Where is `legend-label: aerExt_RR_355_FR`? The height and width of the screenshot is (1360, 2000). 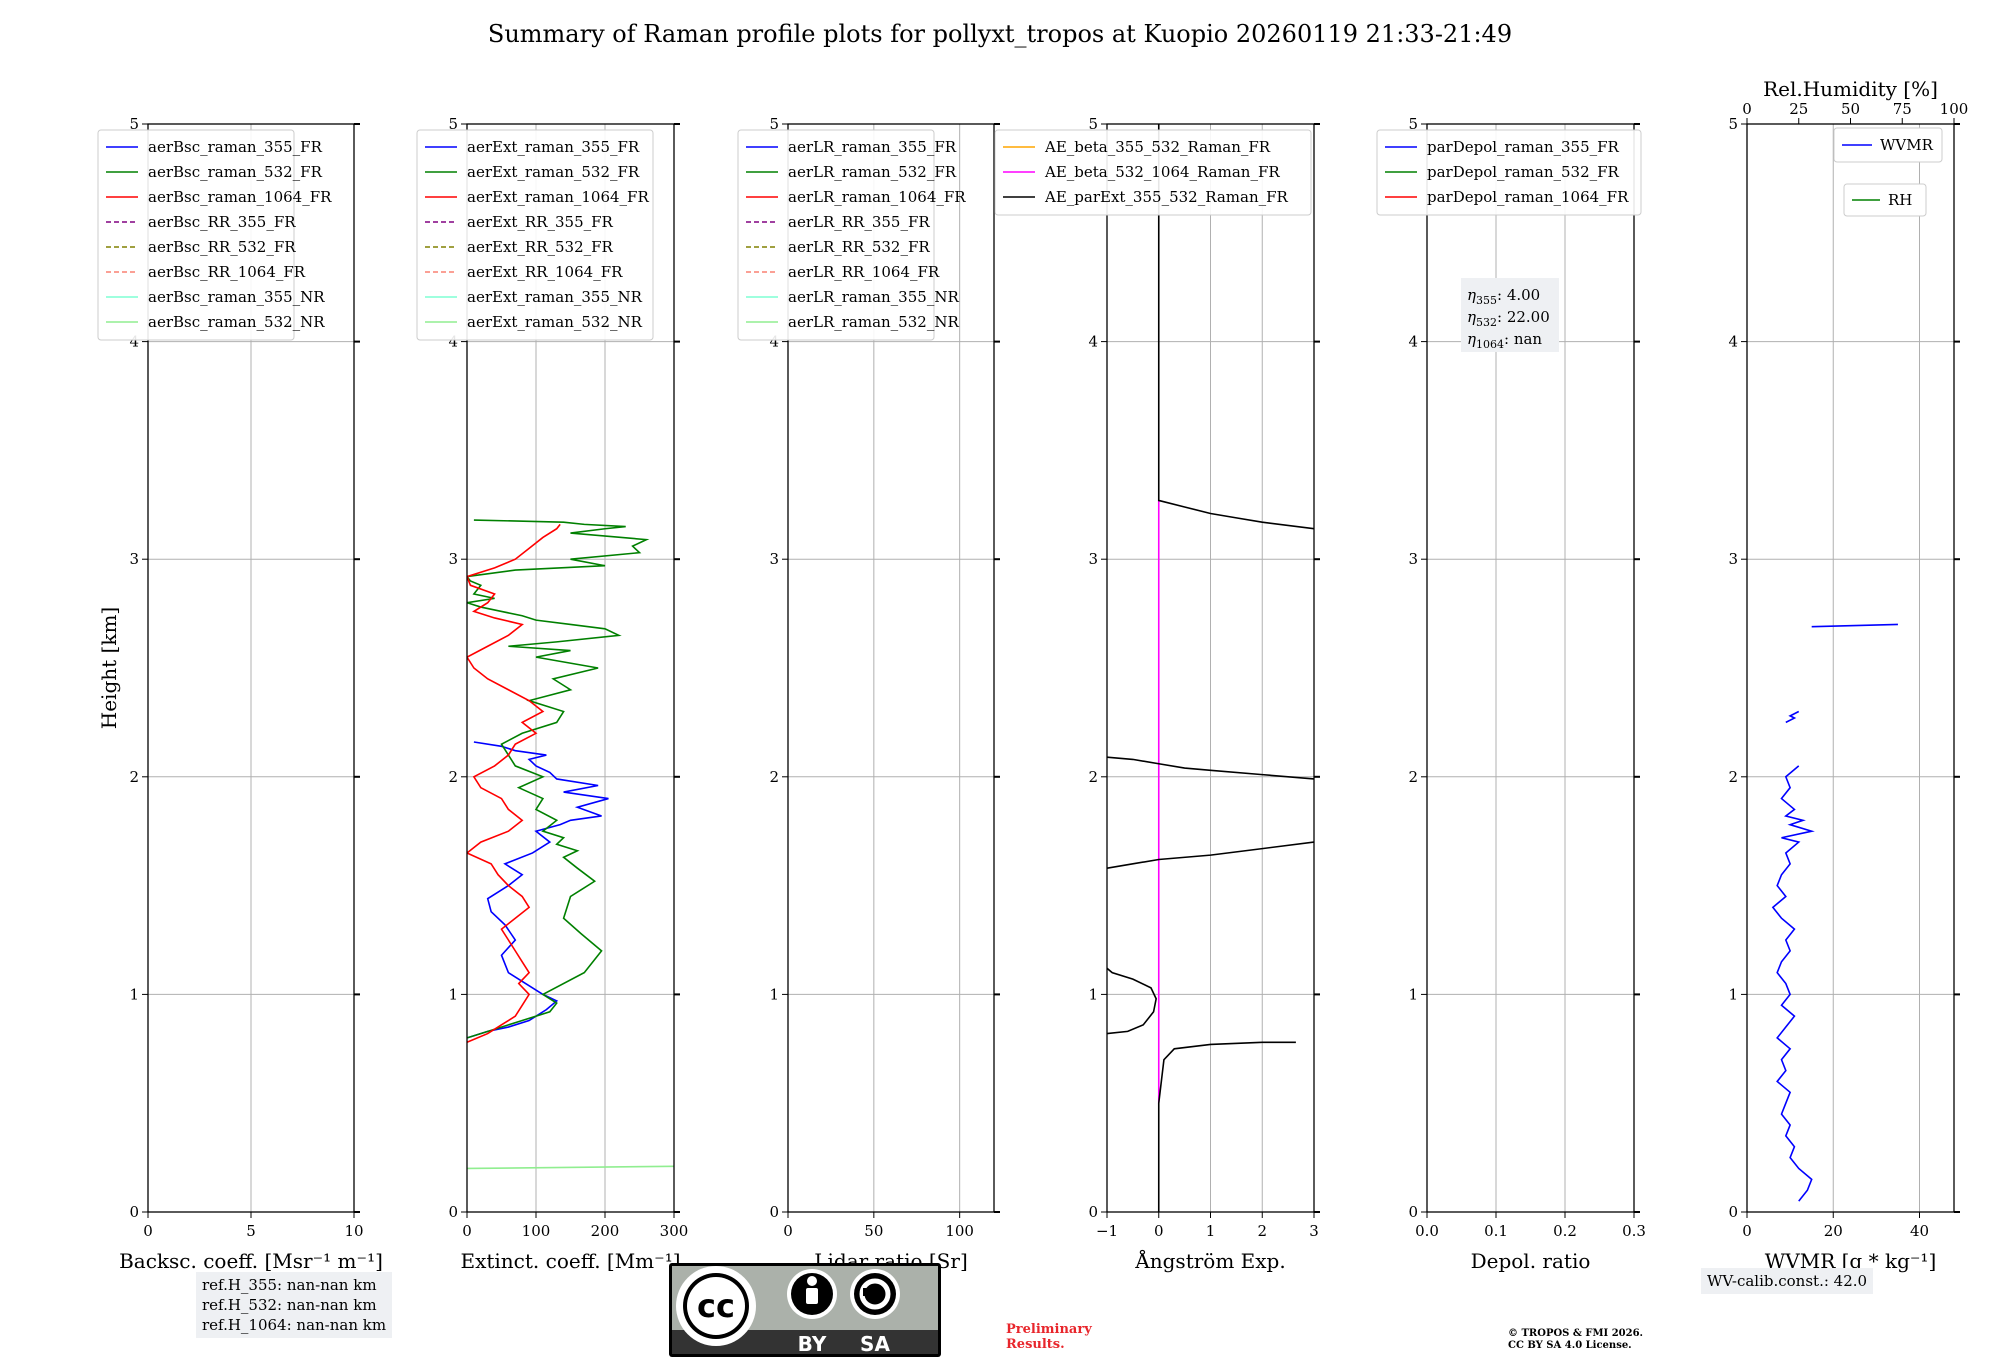 legend-label: aerExt_RR_355_FR is located at coordinates (540, 222).